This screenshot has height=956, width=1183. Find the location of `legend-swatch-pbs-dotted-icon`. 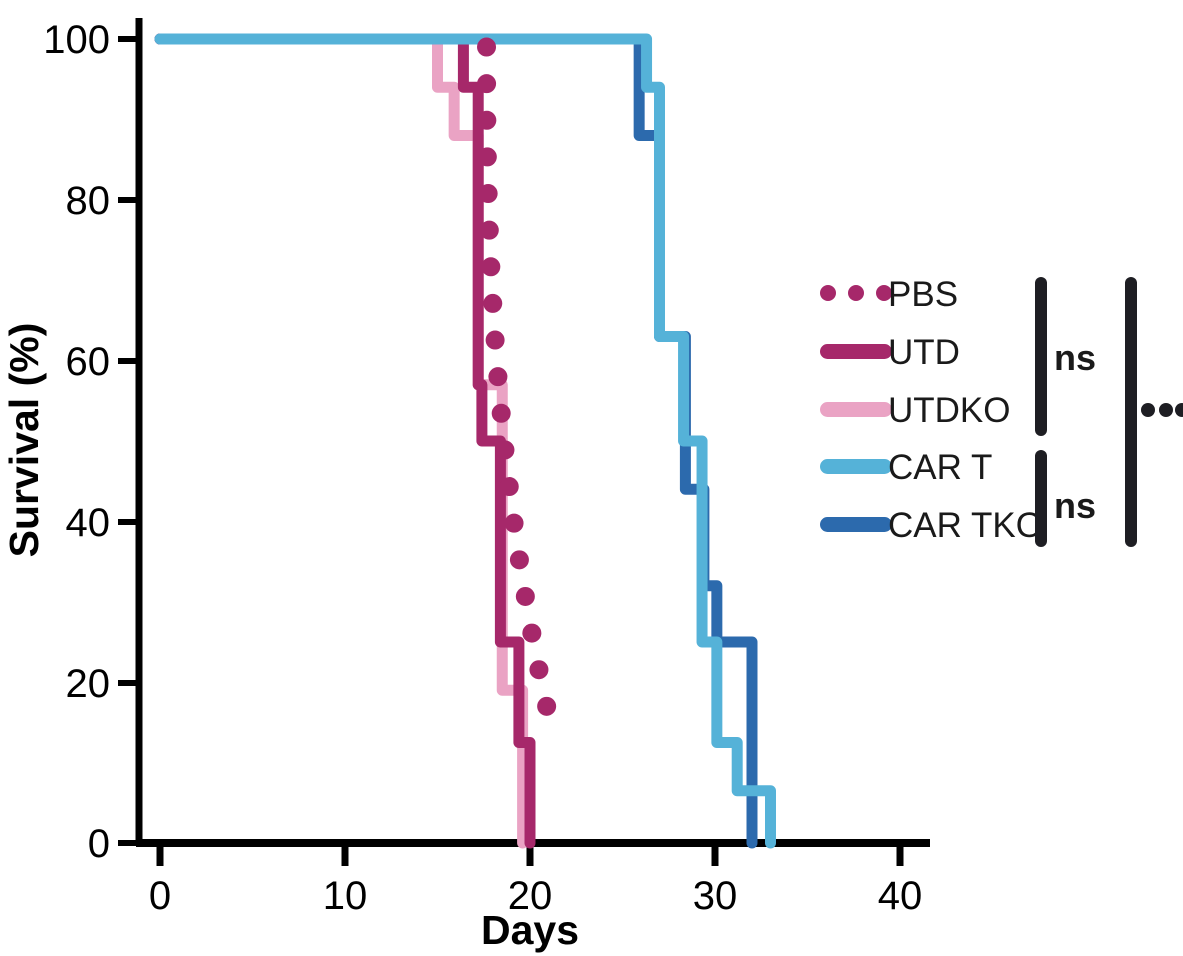

legend-swatch-pbs-dotted-icon is located at coordinates (856, 293).